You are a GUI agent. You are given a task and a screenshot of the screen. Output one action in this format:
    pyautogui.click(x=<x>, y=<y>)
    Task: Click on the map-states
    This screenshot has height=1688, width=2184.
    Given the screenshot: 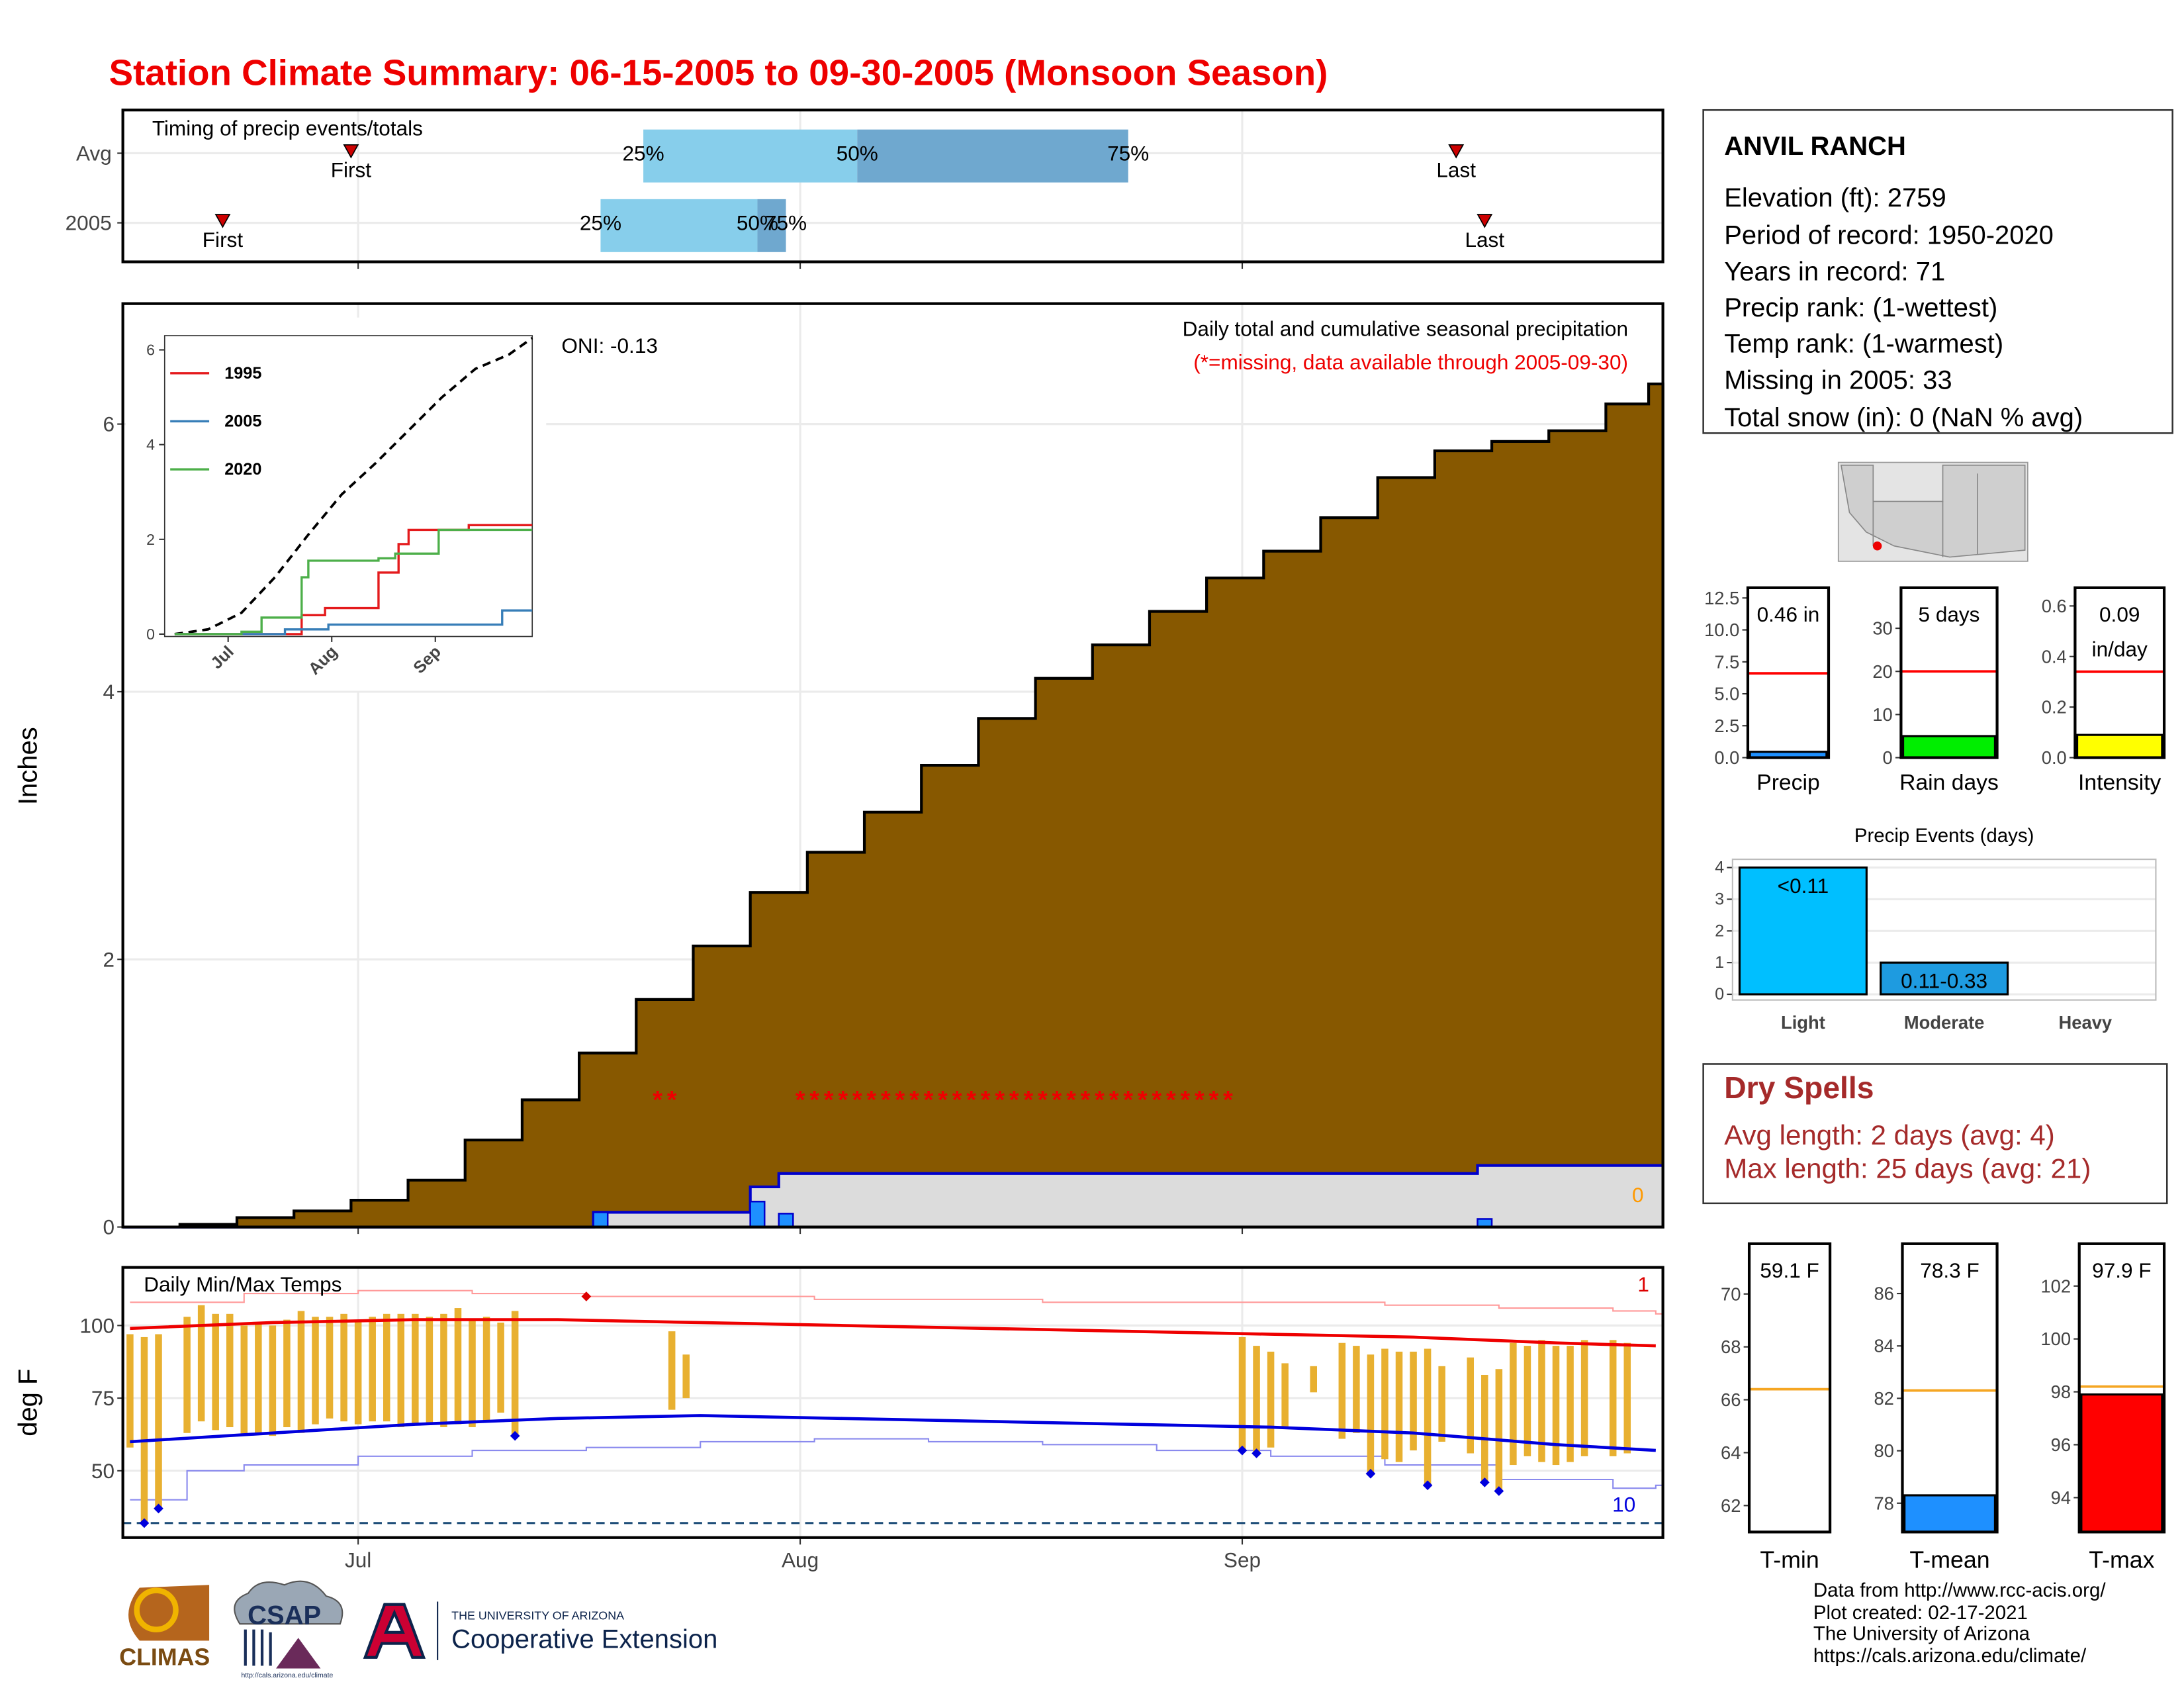 What is the action you would take?
    pyautogui.click(x=1933, y=511)
    